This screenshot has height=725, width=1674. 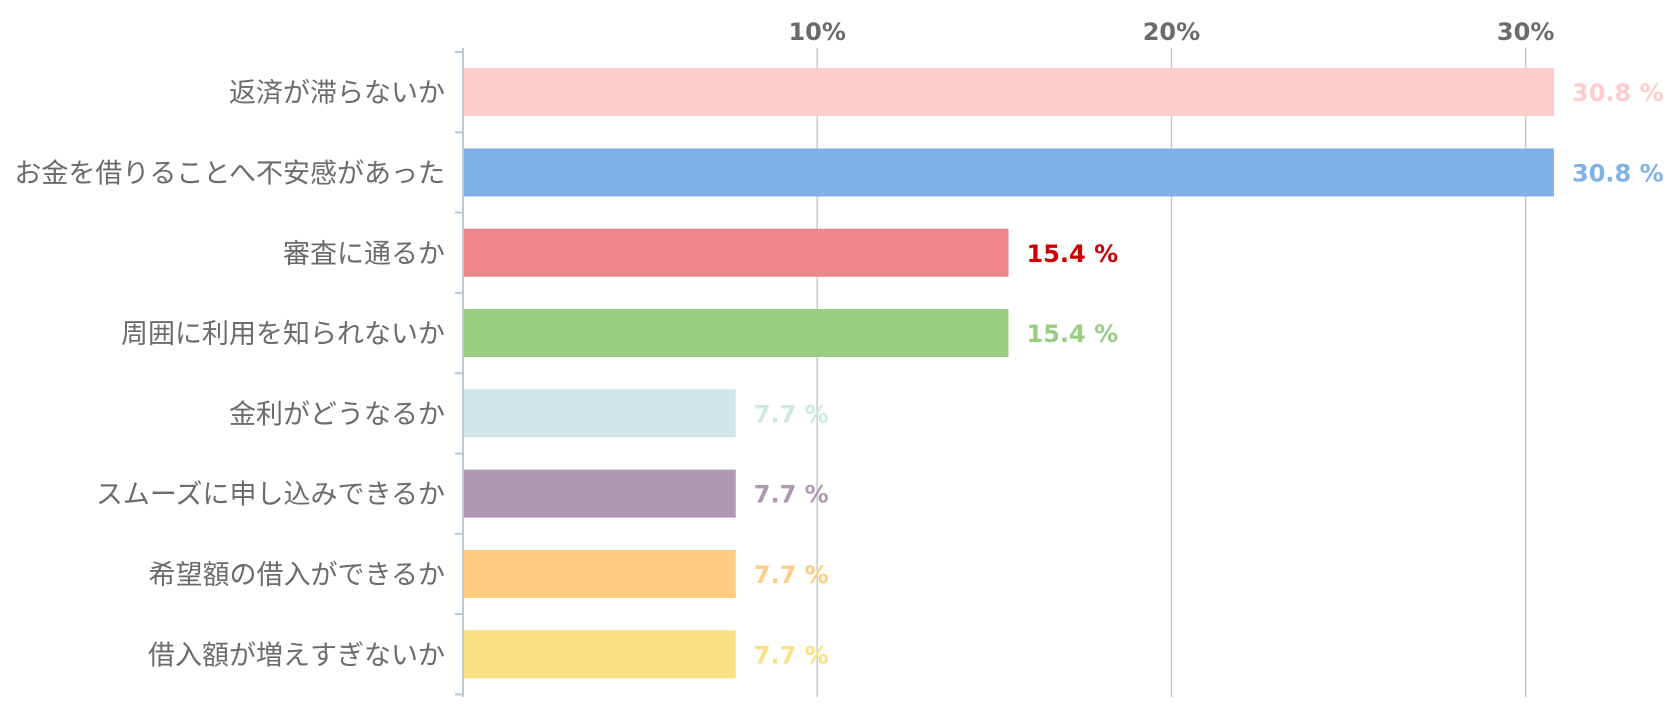 What do you see at coordinates (283, 334) in the screenshot?
I see `category-label: 周囲に利用を知られないか` at bounding box center [283, 334].